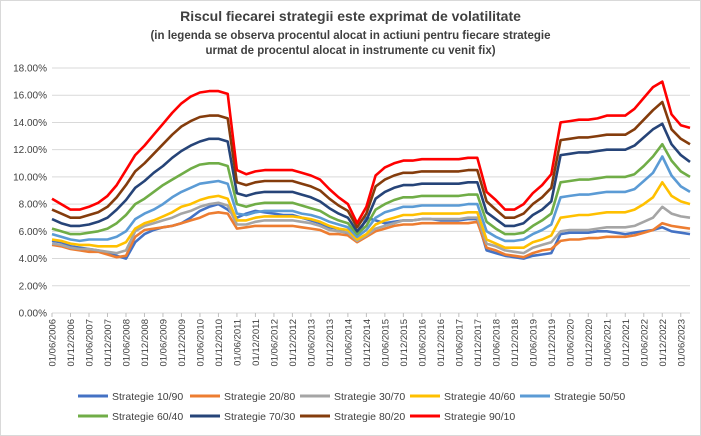 This screenshot has height=436, width=701. What do you see at coordinates (71, 343) in the screenshot?
I see `x-tick-label: 01/12/2006` at bounding box center [71, 343].